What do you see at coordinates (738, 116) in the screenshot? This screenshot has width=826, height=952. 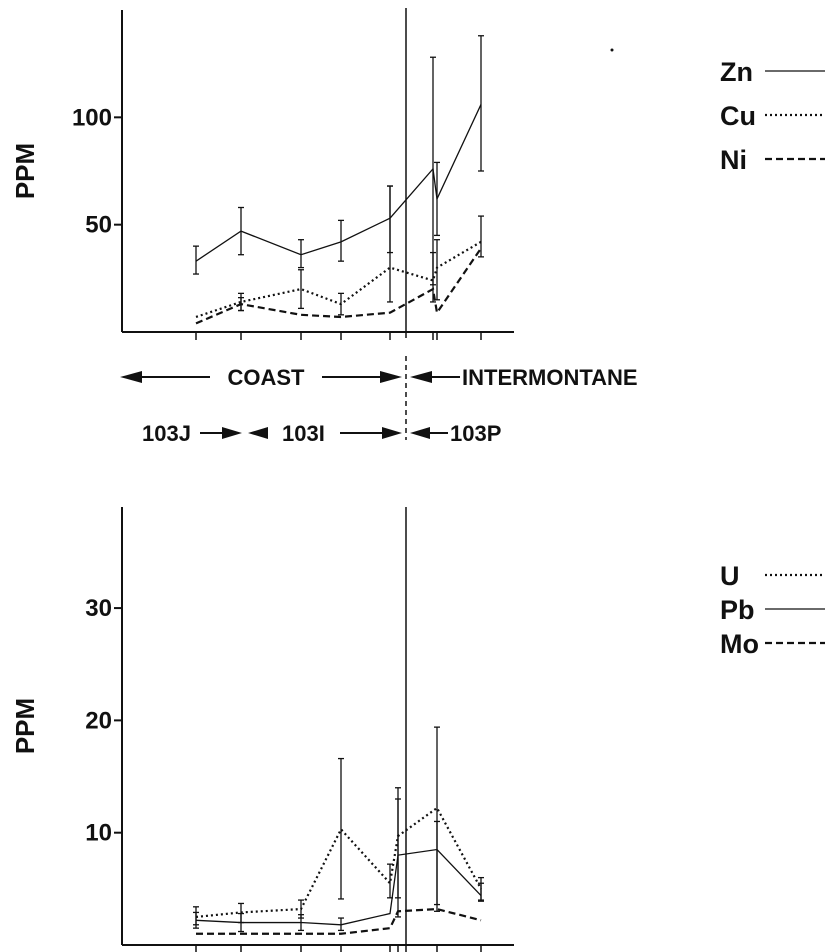 I see `legend-label-cu: Cu` at bounding box center [738, 116].